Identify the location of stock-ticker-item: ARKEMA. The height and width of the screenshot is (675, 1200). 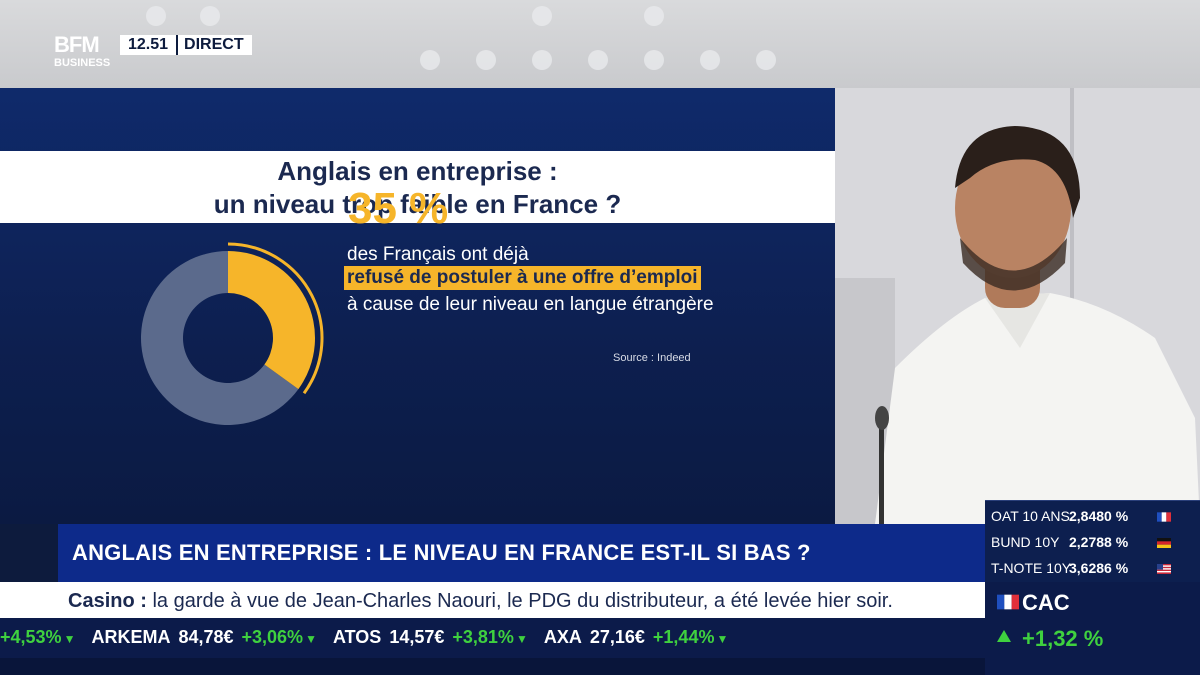
(131, 637).